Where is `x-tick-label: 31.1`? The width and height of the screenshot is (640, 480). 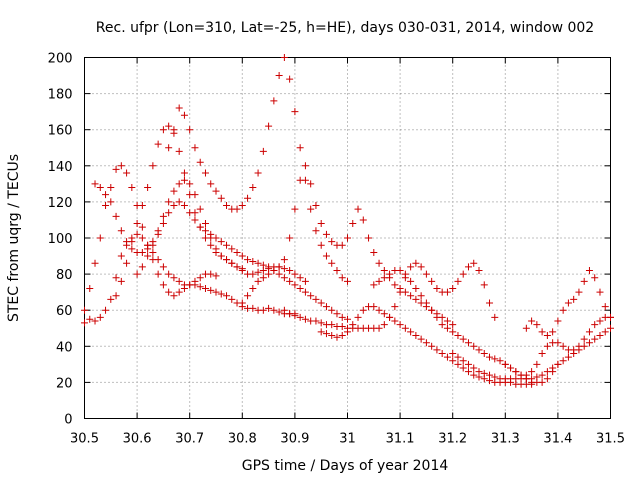
x-tick-label: 31.1 is located at coordinates (400, 439).